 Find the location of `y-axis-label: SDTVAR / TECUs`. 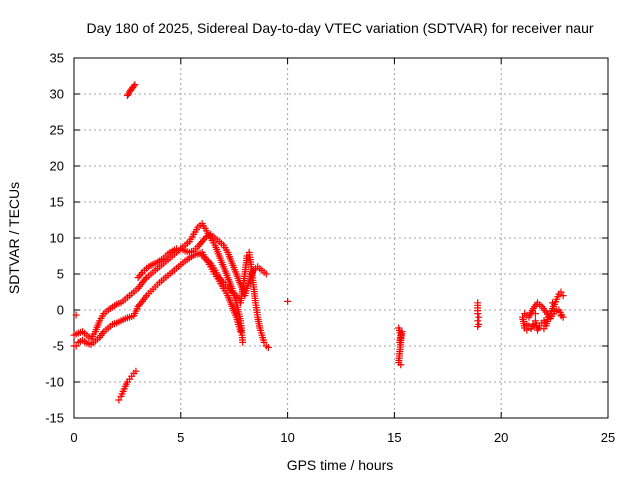

y-axis-label: SDTVAR / TECUs is located at coordinates (14, 238).